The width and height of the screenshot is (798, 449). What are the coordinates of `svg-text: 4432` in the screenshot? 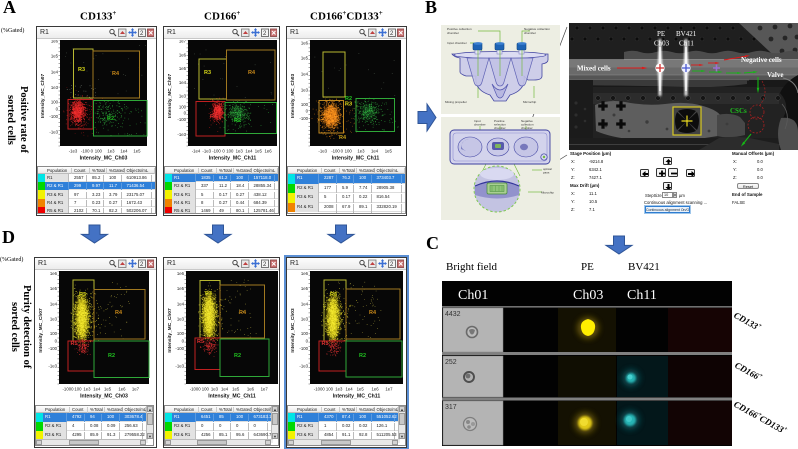 It's located at (453, 314).